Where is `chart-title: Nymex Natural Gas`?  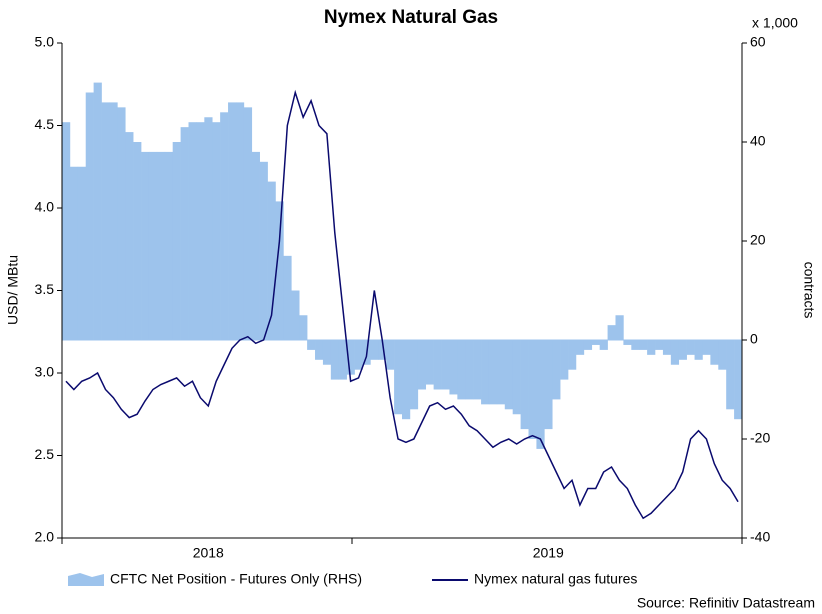 chart-title: Nymex Natural Gas is located at coordinates (411, 17).